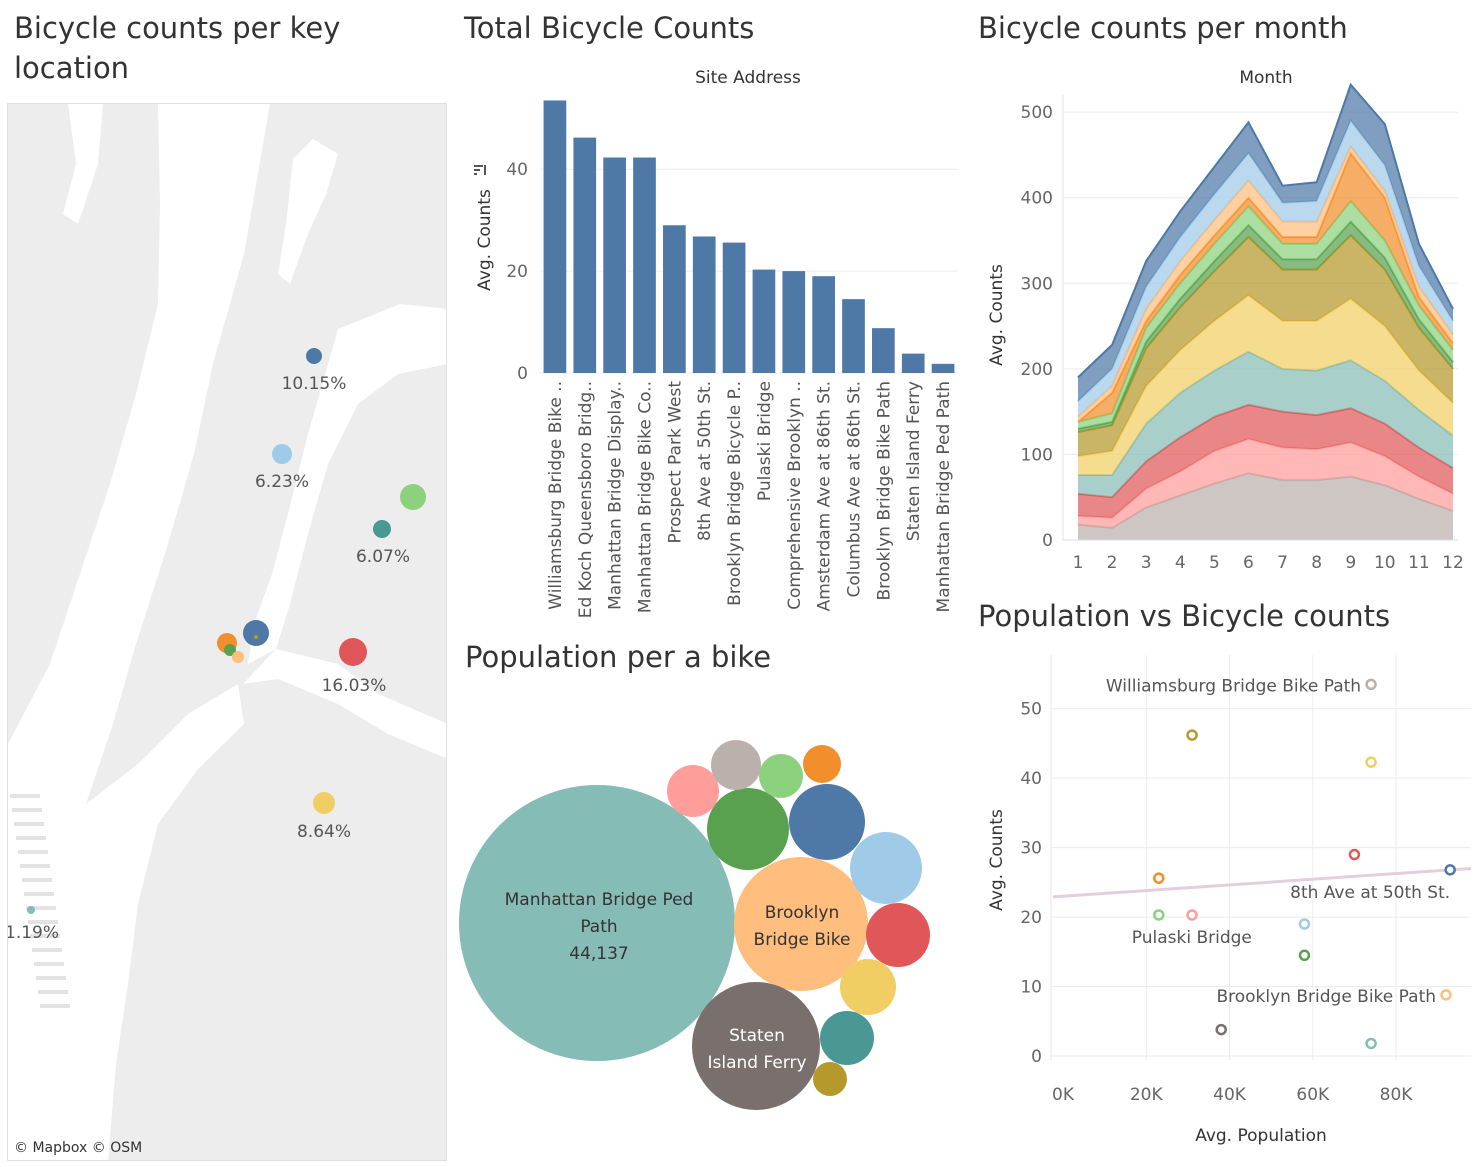  Describe the element at coordinates (1031, 918) in the screenshot. I see `scatter-y-tick-label: 20` at that location.